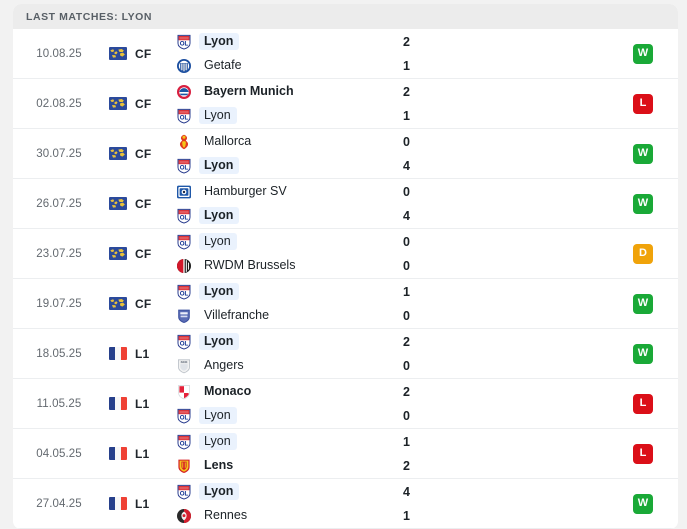  Describe the element at coordinates (237, 315) in the screenshot. I see `team-name: Villefranche` at that location.